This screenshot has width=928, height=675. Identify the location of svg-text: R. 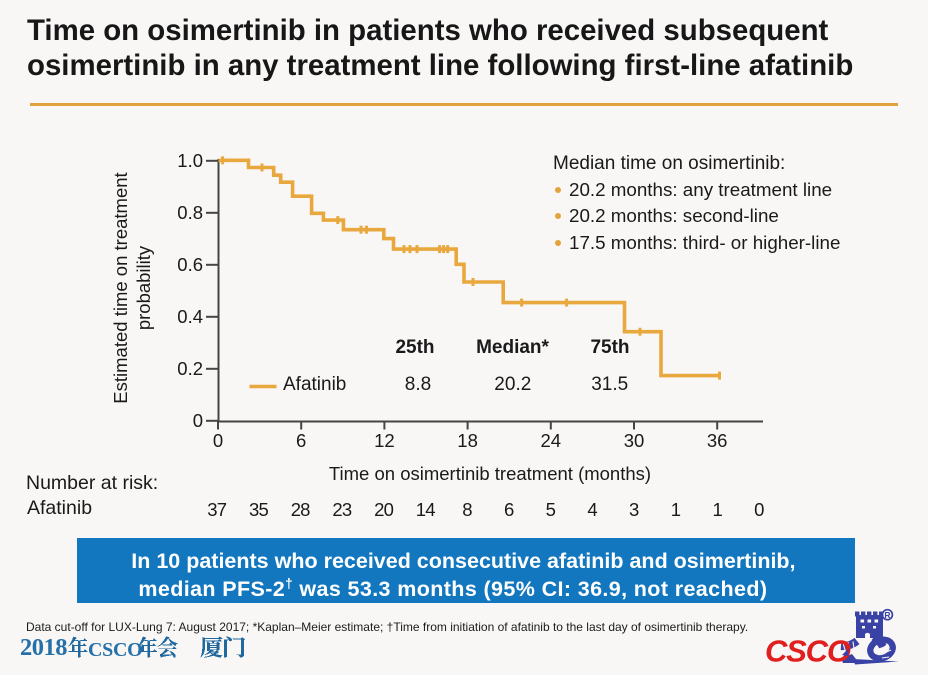
(887, 615).